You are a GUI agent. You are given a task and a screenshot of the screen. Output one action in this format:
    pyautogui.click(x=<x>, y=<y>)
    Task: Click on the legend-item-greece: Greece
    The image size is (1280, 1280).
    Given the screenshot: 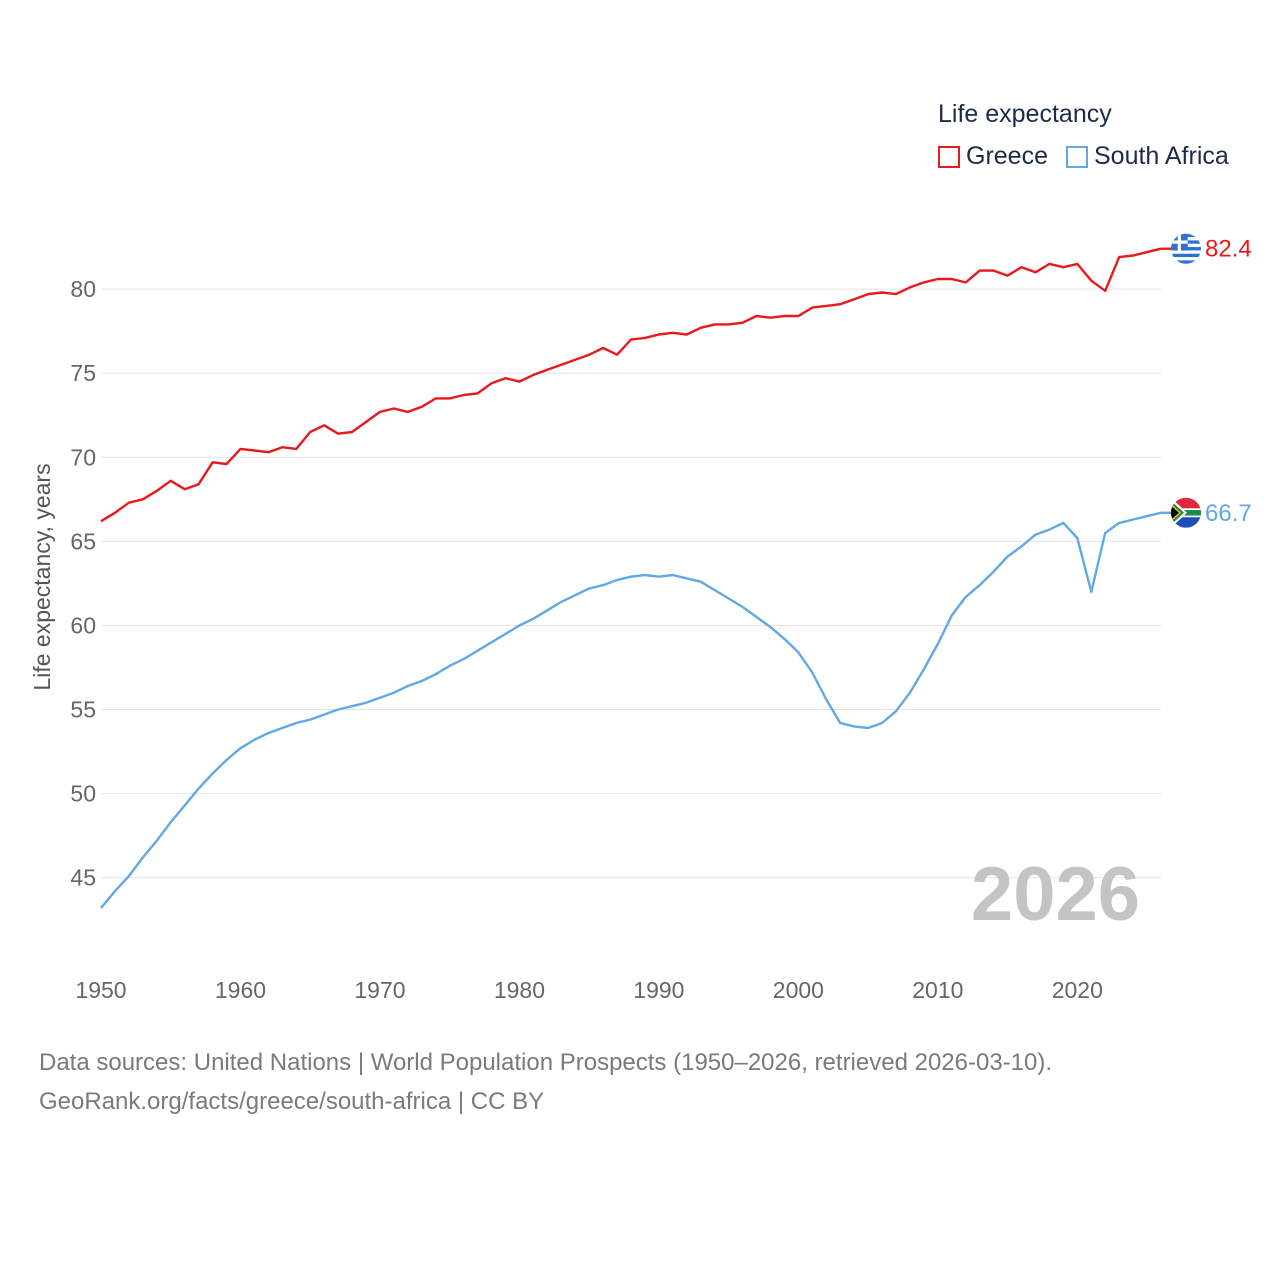 What is the action you would take?
    pyautogui.click(x=993, y=156)
    